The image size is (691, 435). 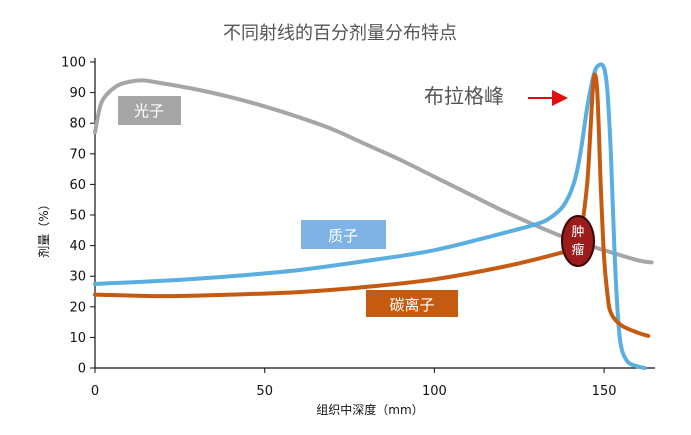 I want to click on y-tick-label: 20, so click(x=77, y=307).